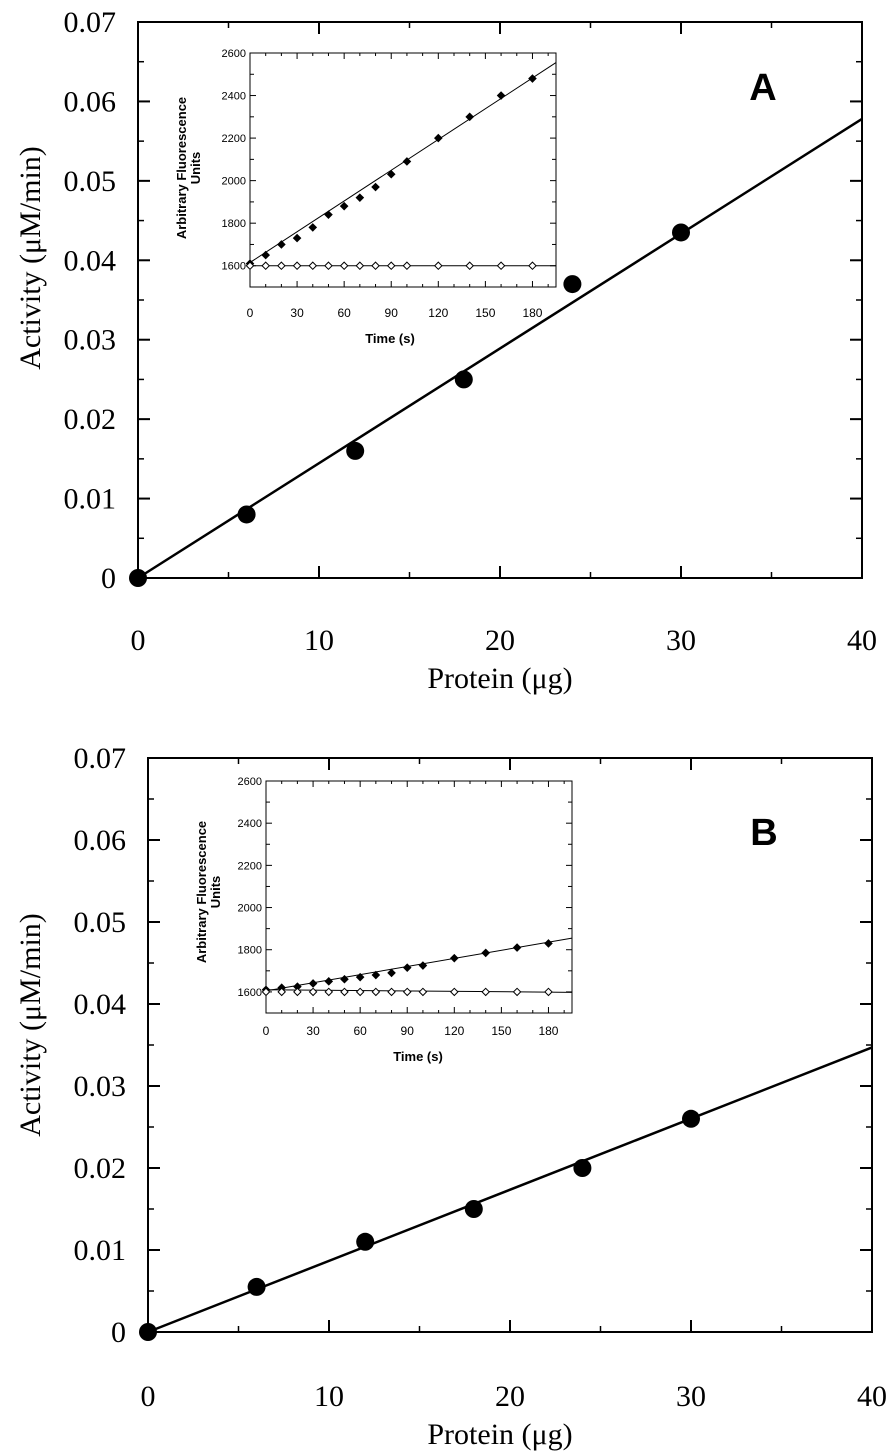  Describe the element at coordinates (90, 22) in the screenshot. I see `y-tick-label: 0.07` at that location.